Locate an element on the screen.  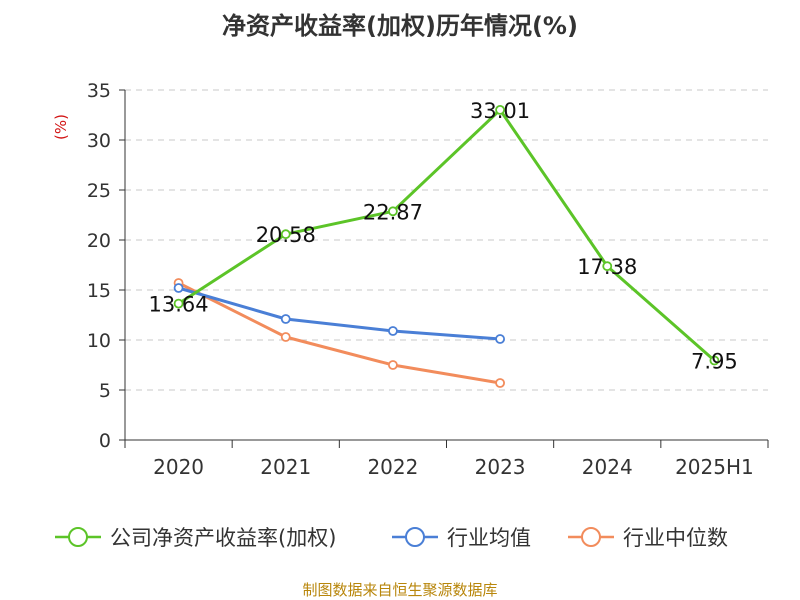
data-point-0-2021 is located at coordinates (285, 234).